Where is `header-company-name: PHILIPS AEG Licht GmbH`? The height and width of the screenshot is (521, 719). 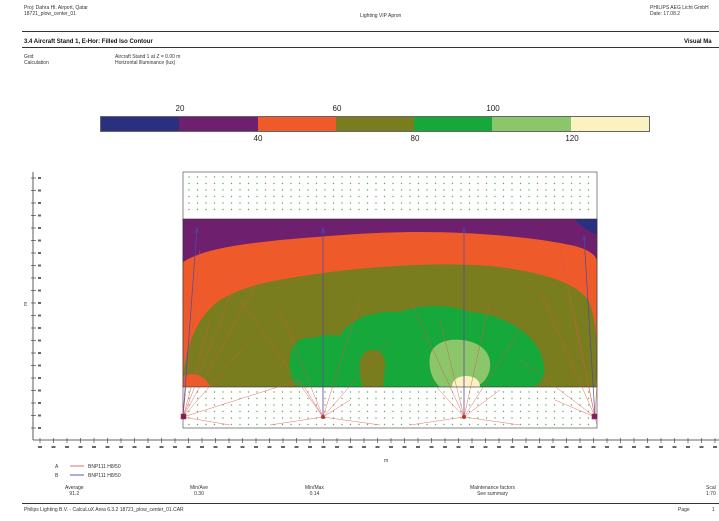 header-company-name: PHILIPS AEG Licht GmbH is located at coordinates (679, 8).